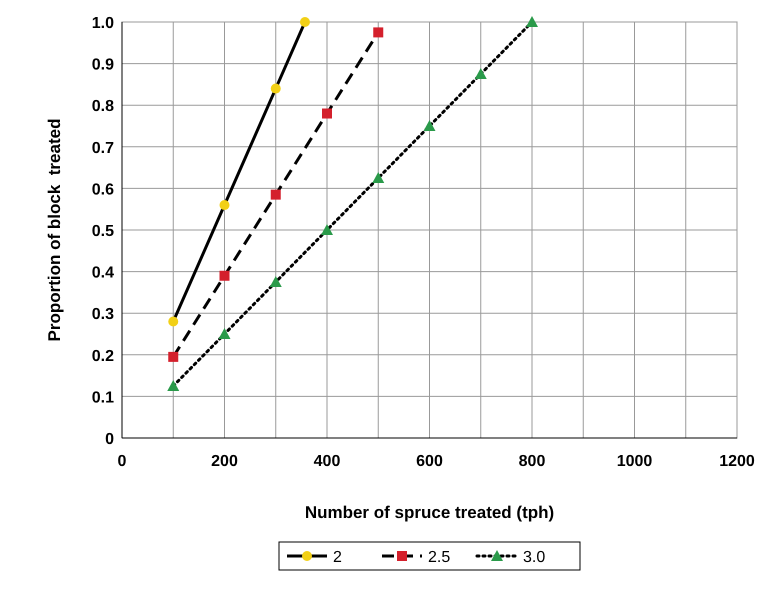 The width and height of the screenshot is (765, 590). I want to click on x-tick-label: 1000, so click(634, 461).